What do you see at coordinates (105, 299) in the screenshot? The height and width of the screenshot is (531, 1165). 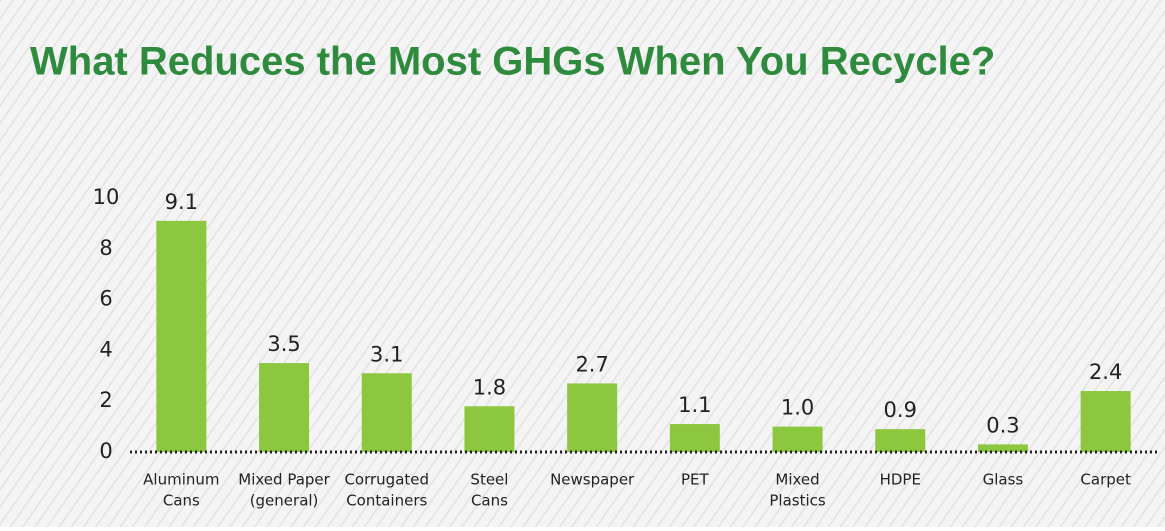 I see `y-tick-label: 6` at bounding box center [105, 299].